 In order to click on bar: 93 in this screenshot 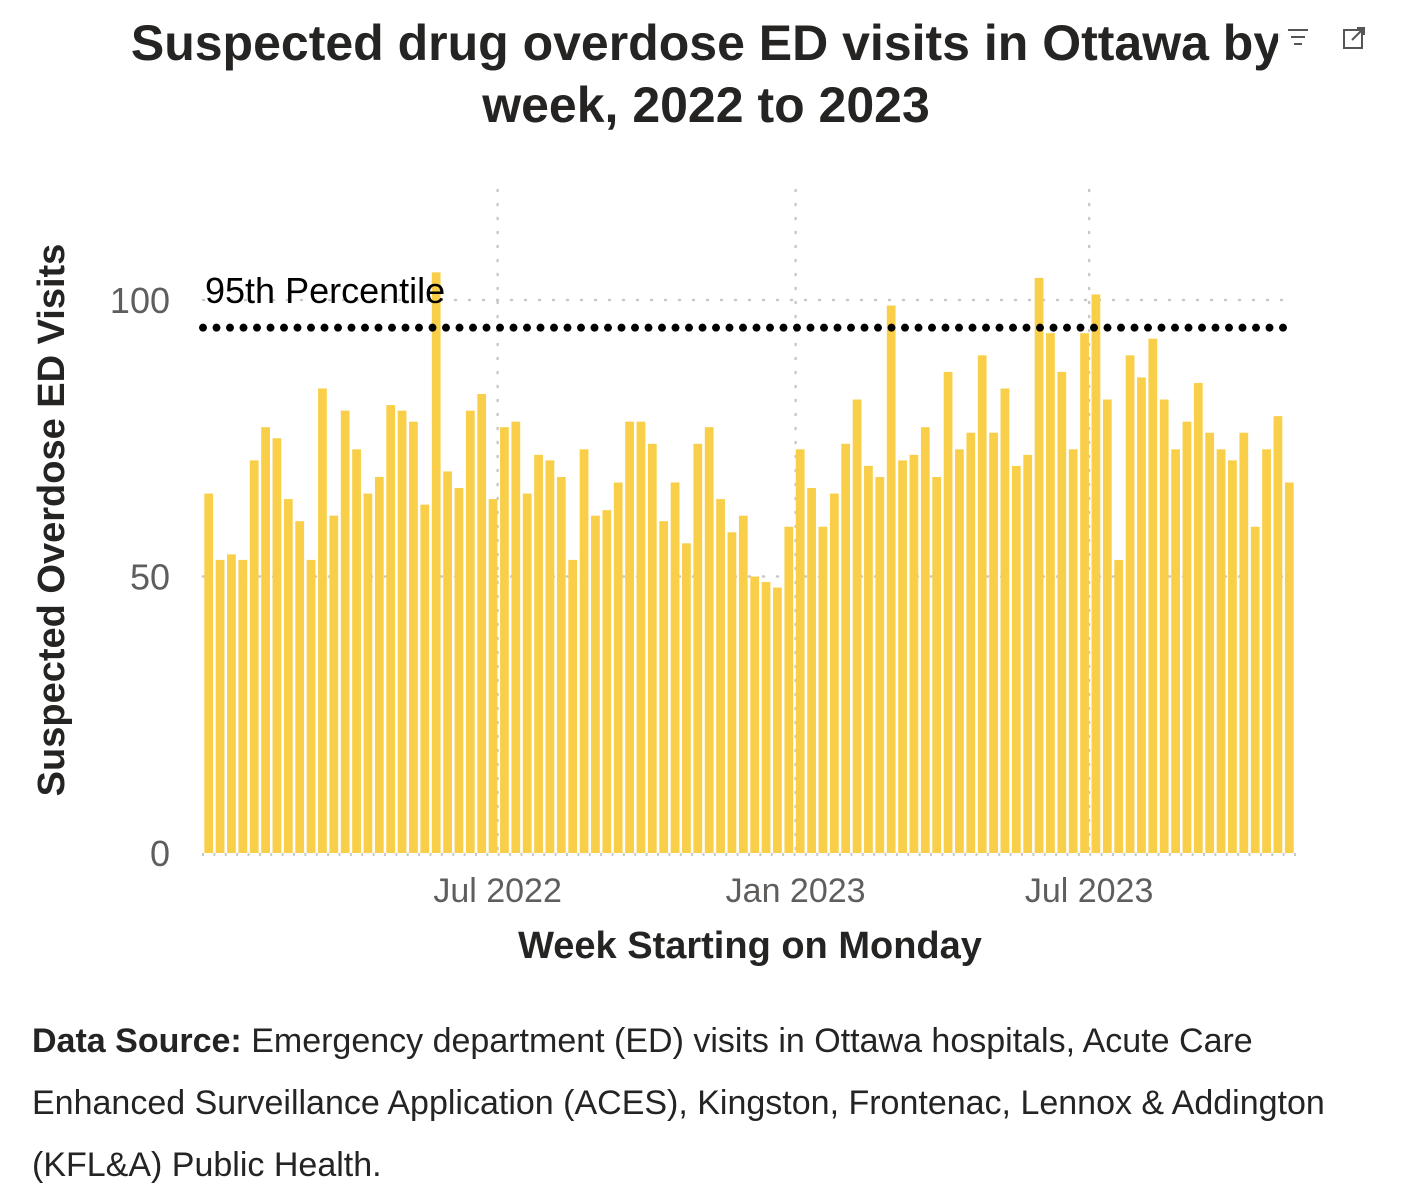, I will do `click(1153, 596)`.